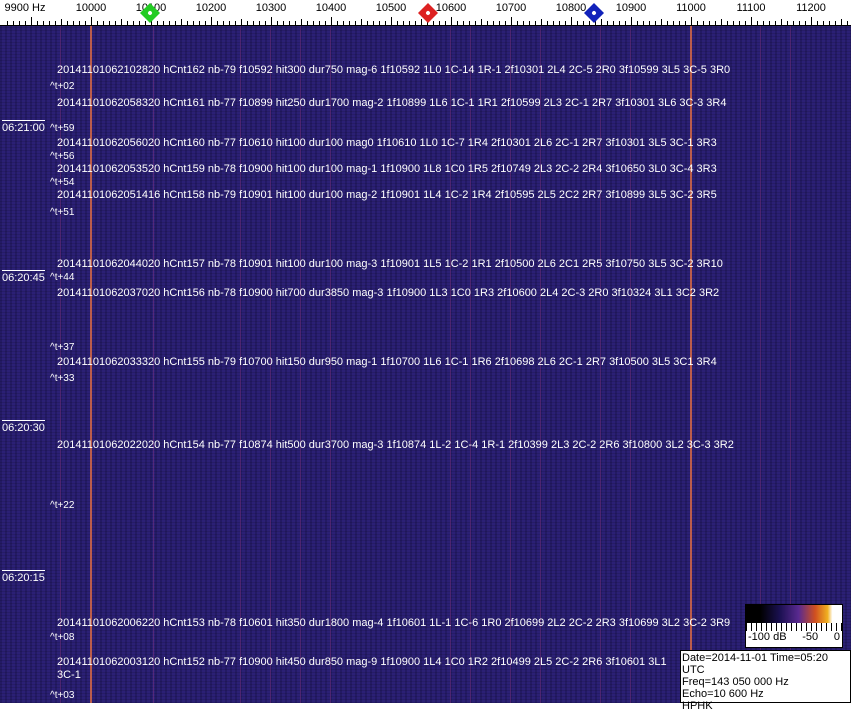 The image size is (851, 712). What do you see at coordinates (62, 347) in the screenshot?
I see `time-offset-label: ^t+37` at bounding box center [62, 347].